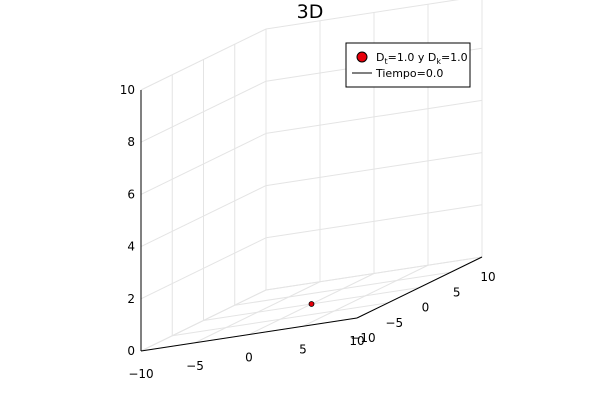  What do you see at coordinates (409, 73) in the screenshot?
I see `legend-entry-2: Tiempo=0.0` at bounding box center [409, 73].